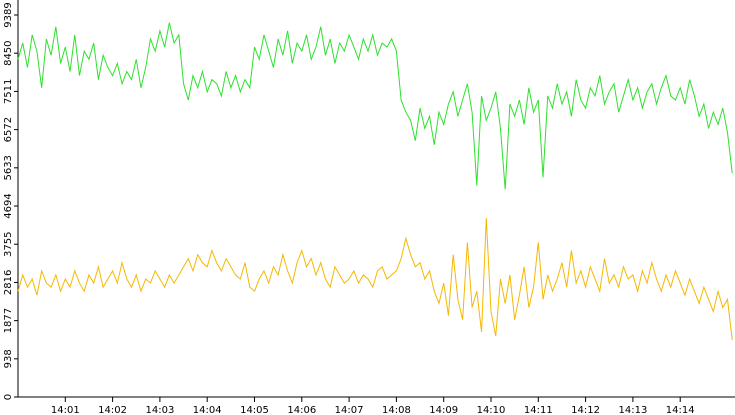 This screenshot has height=415, width=735. Describe the element at coordinates (8, 320) in the screenshot. I see `y-tick-label: 1877` at that location.